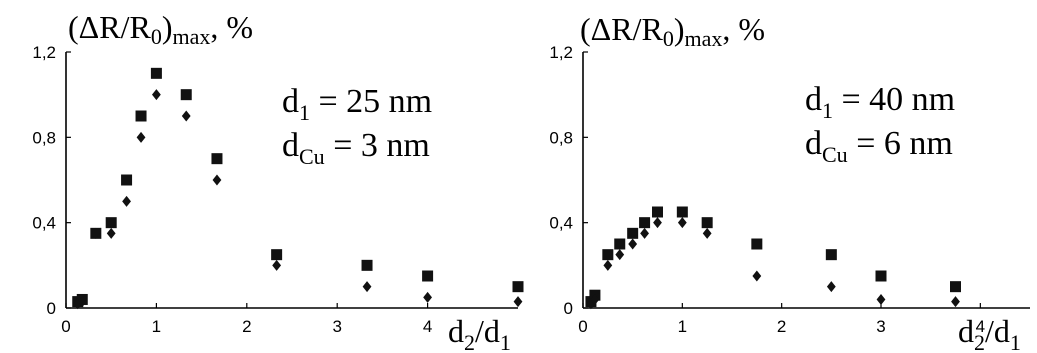  I want to click on annotation-d1: d1 = 25 nm, so click(357, 104).